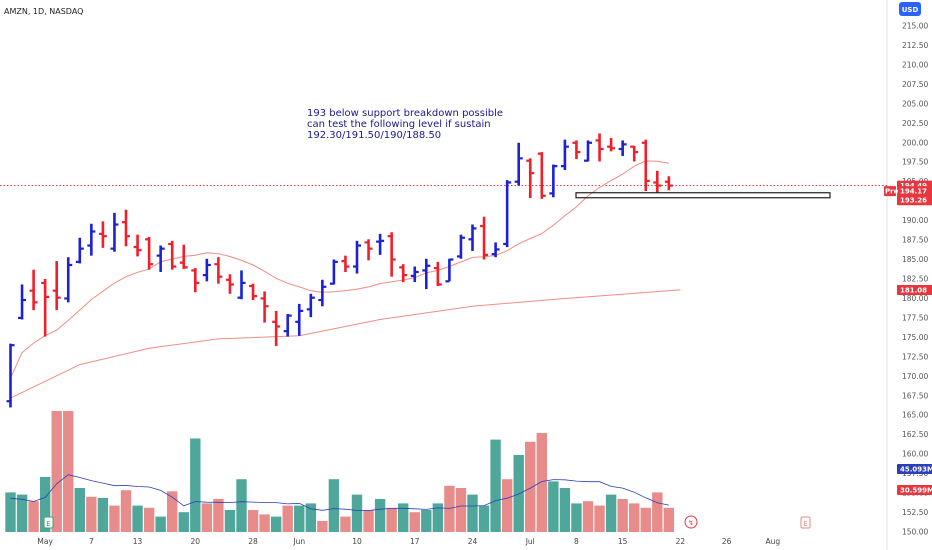 The height and width of the screenshot is (550, 932). I want to click on price-tag-bg, so click(914, 191).